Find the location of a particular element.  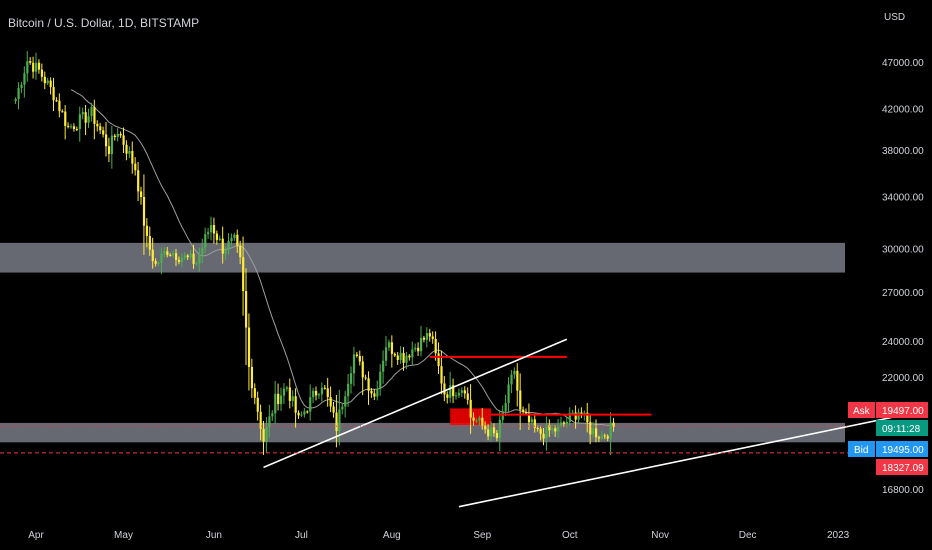

y-tick-6: 24000.00 is located at coordinates (903, 342).